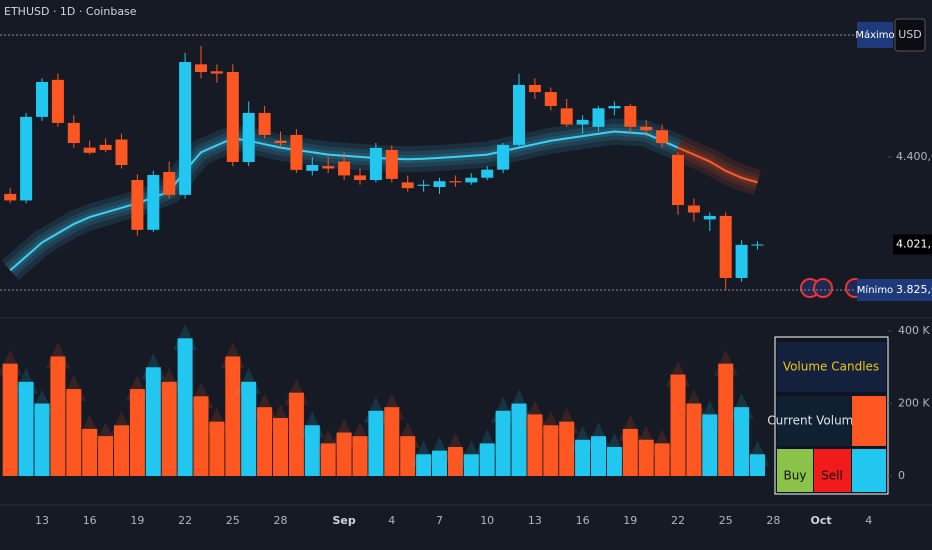  I want to click on table-buy-swatch, so click(869, 470).